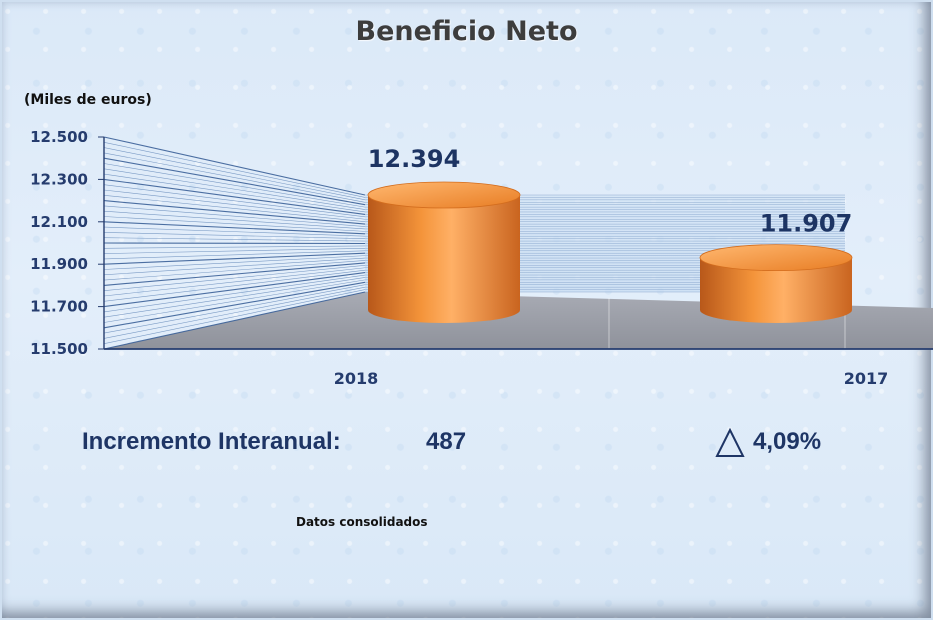 The height and width of the screenshot is (620, 933). What do you see at coordinates (414, 159) in the screenshot?
I see `data-label: 12.394` at bounding box center [414, 159].